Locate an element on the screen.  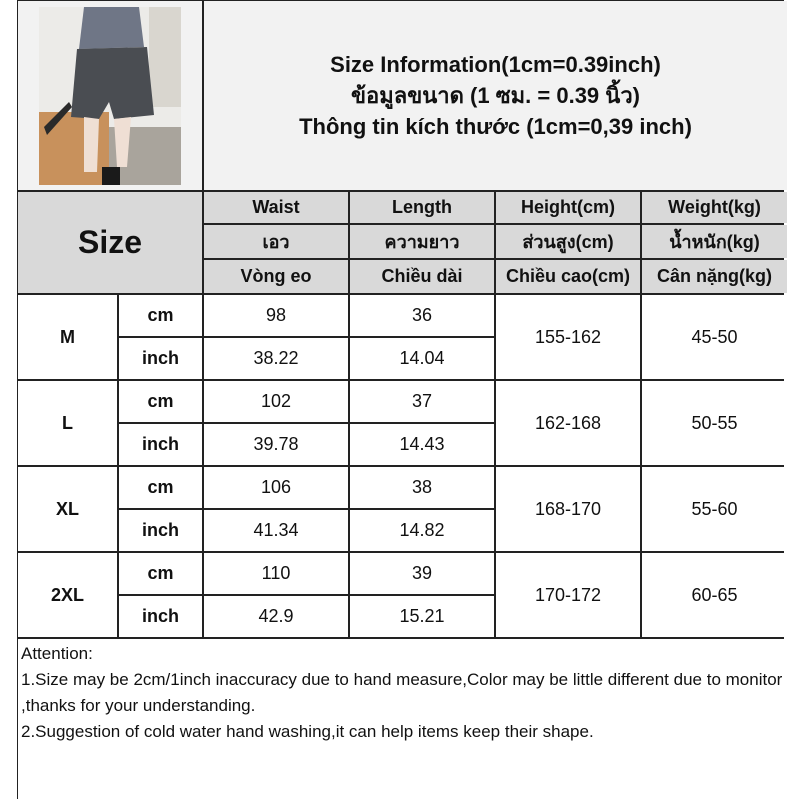
height-range: 155-162 is located at coordinates (568, 337).